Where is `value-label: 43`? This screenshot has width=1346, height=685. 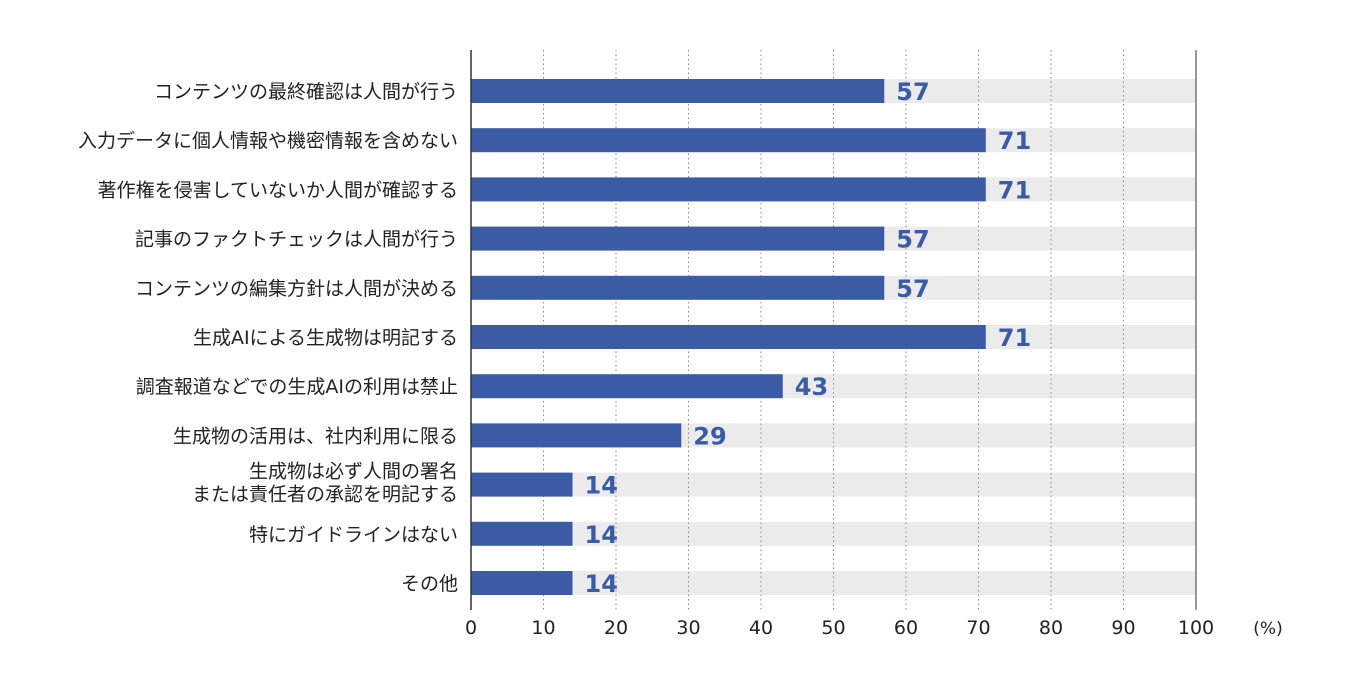 value-label: 43 is located at coordinates (811, 387).